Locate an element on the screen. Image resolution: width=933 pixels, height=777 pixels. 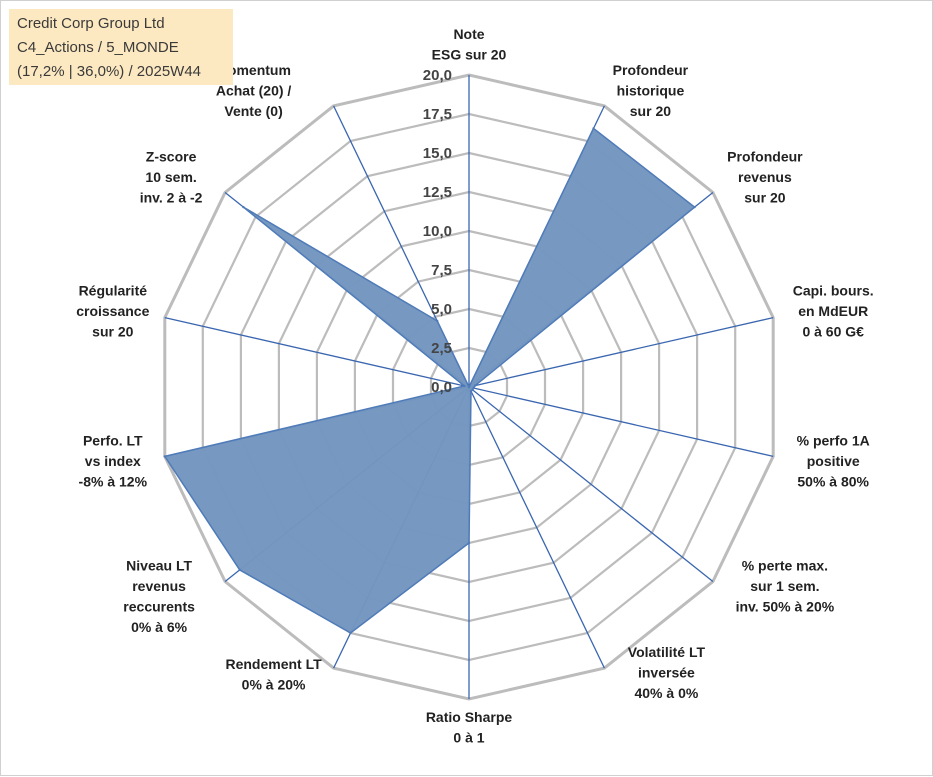
axis-label-5-line-2: inv. 50% à 20% is located at coordinates (785, 607).